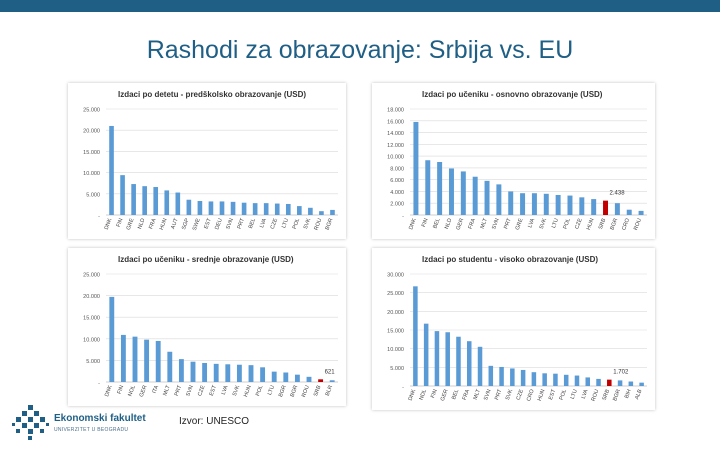 The width and height of the screenshot is (720, 450). I want to click on x-tick-label: NLD, so click(141, 224).